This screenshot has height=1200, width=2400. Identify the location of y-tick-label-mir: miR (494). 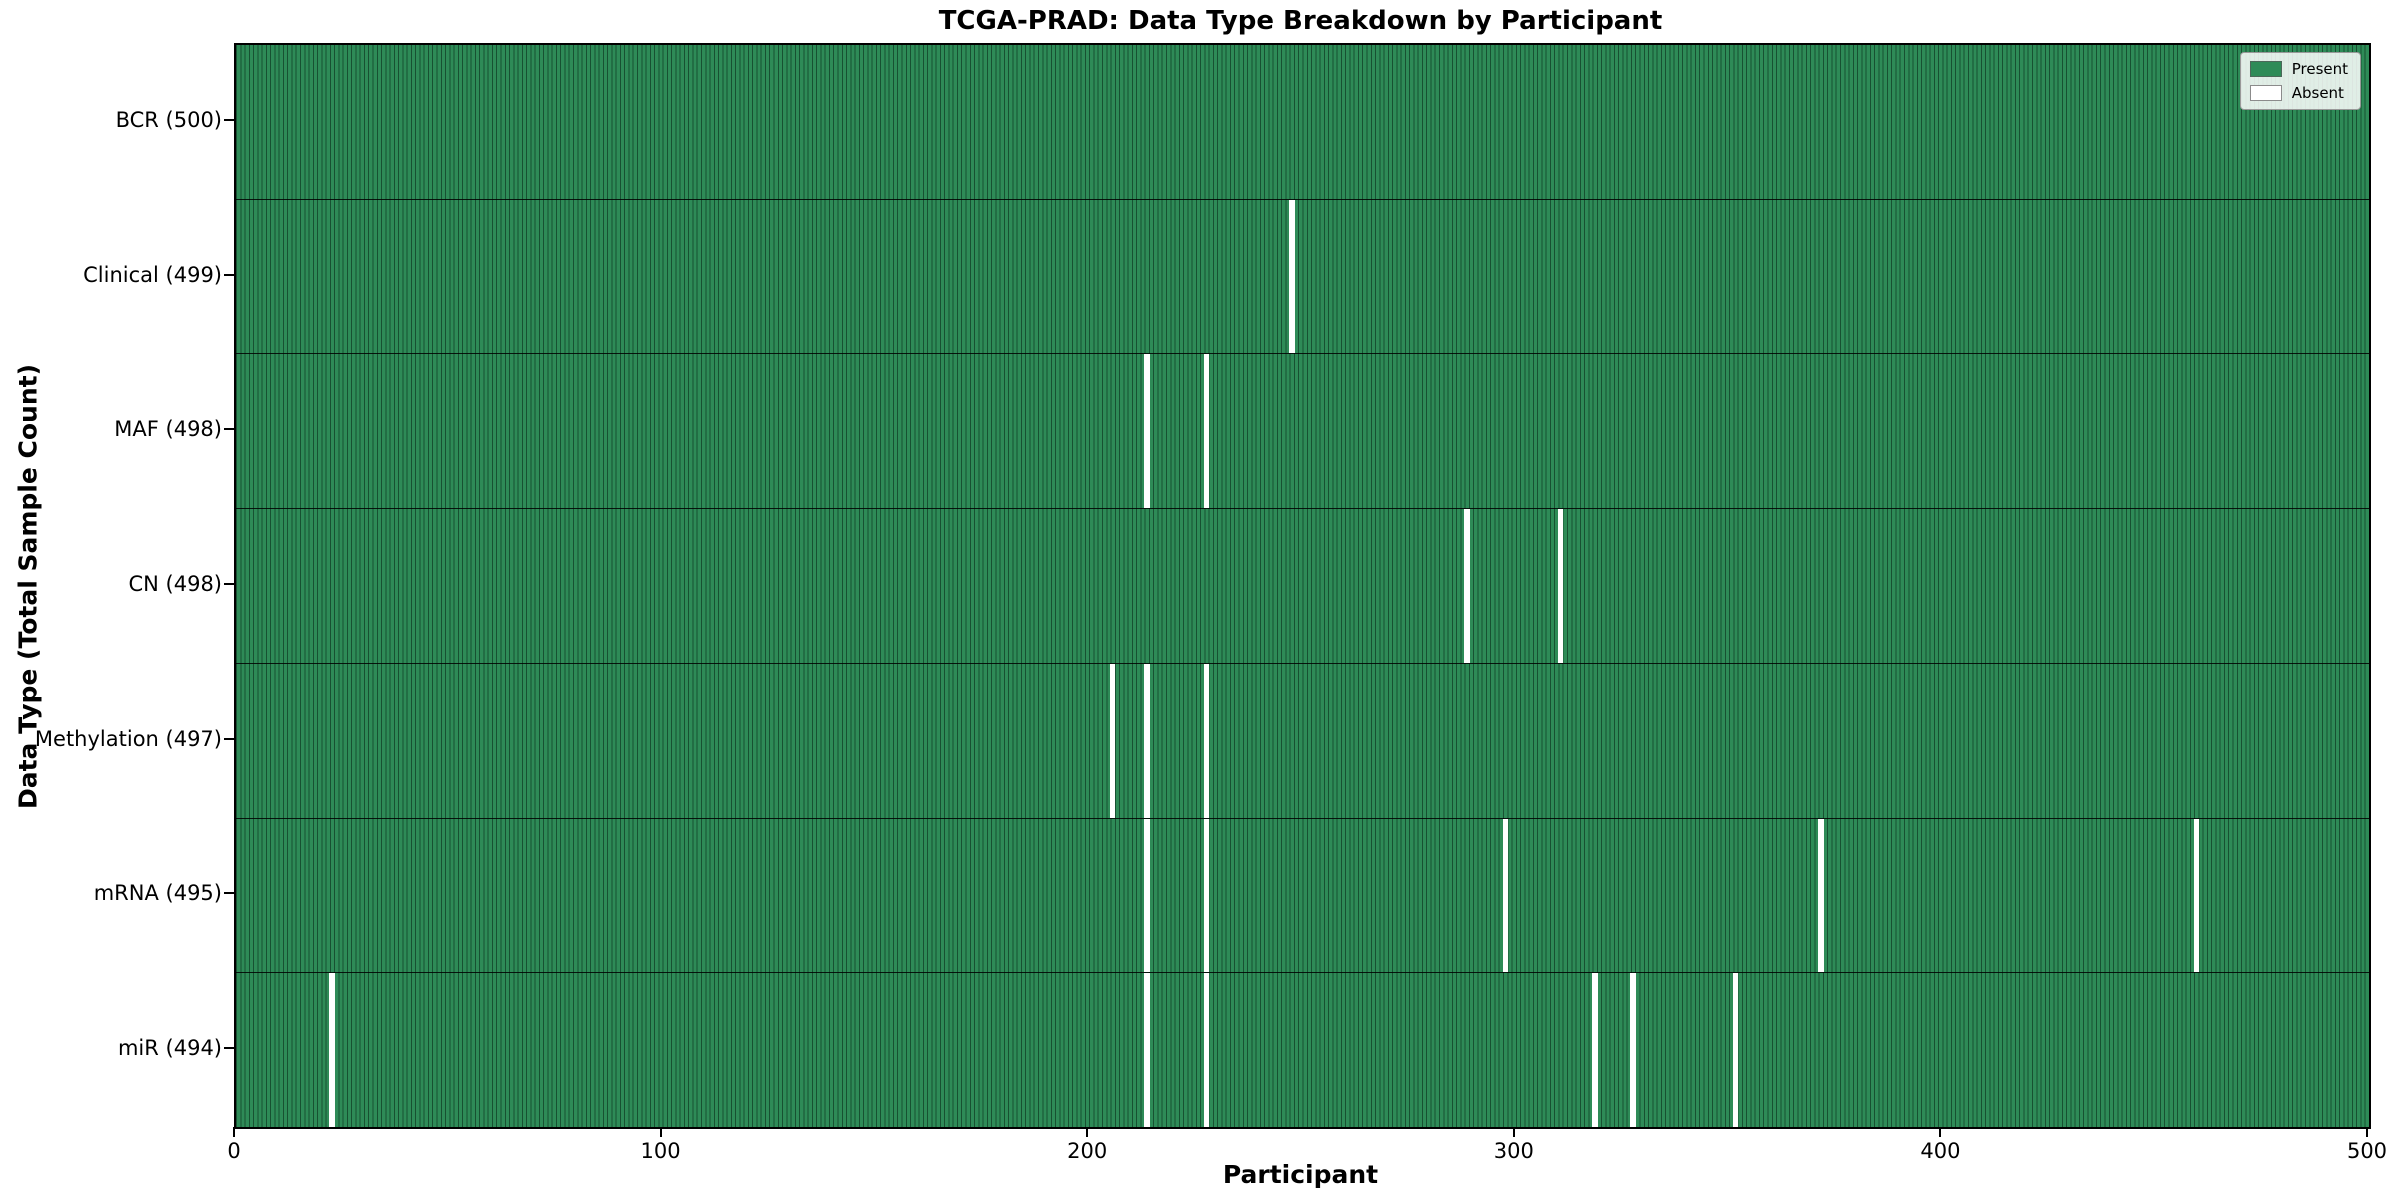
(169, 1047).